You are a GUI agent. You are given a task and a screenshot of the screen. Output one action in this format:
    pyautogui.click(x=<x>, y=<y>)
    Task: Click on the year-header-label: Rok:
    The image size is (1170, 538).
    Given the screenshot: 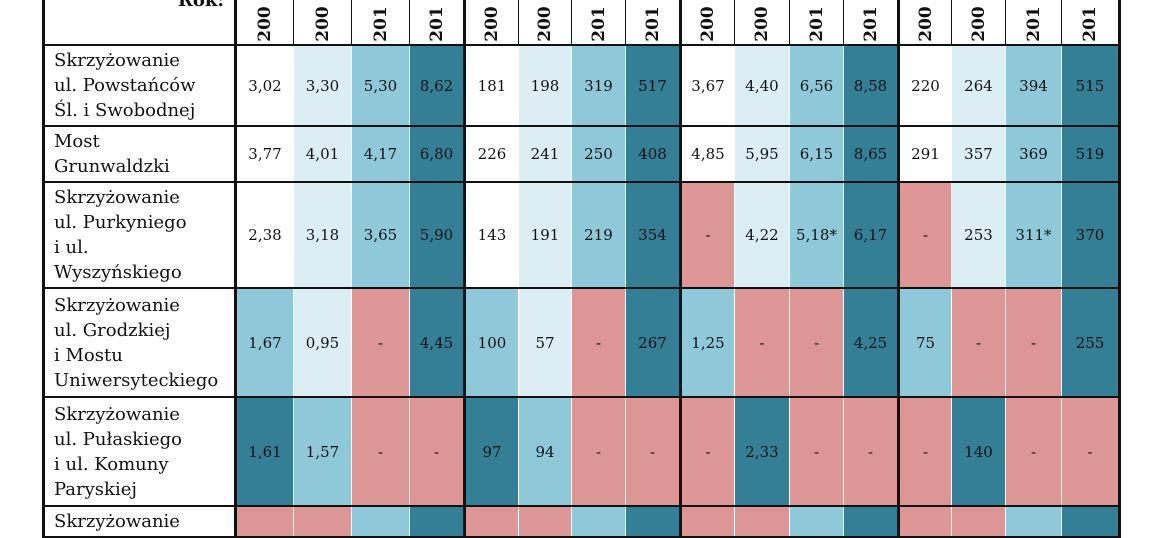 What is the action you would take?
    pyautogui.click(x=139, y=23)
    